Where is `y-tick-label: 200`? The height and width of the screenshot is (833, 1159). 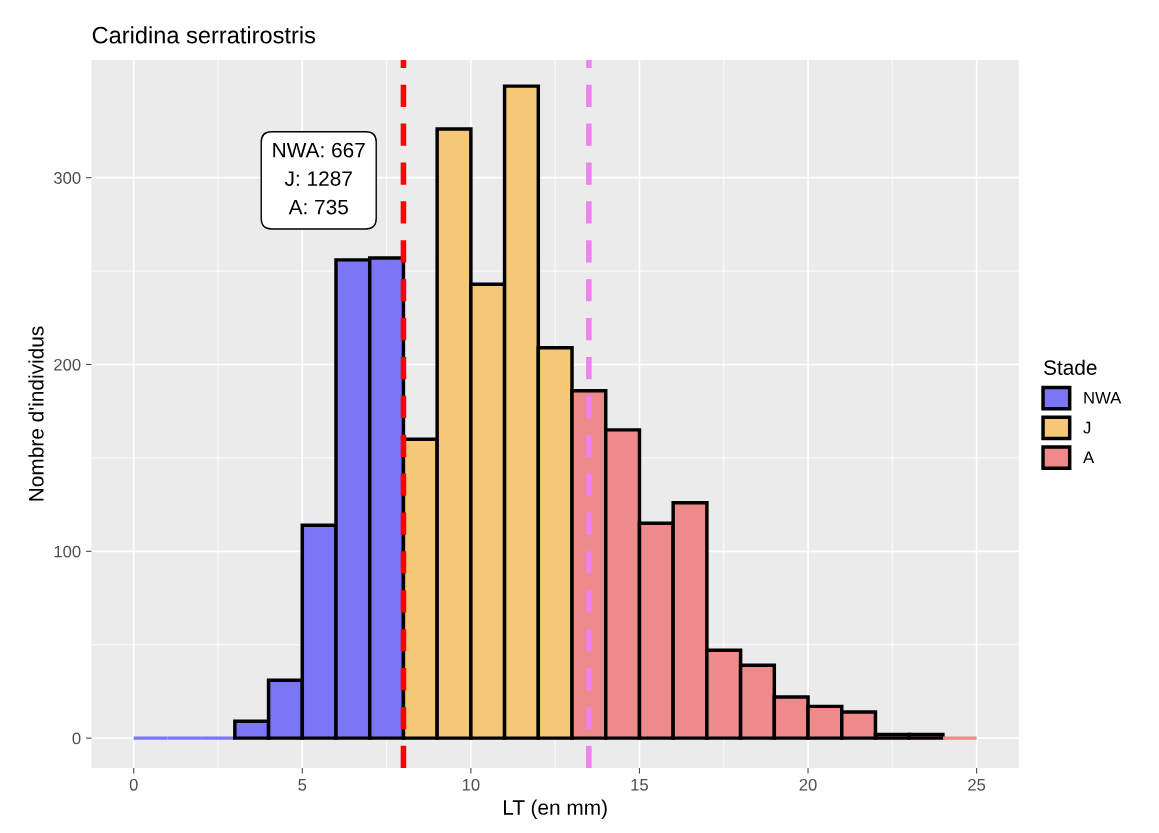 y-tick-label: 200 is located at coordinates (67, 364).